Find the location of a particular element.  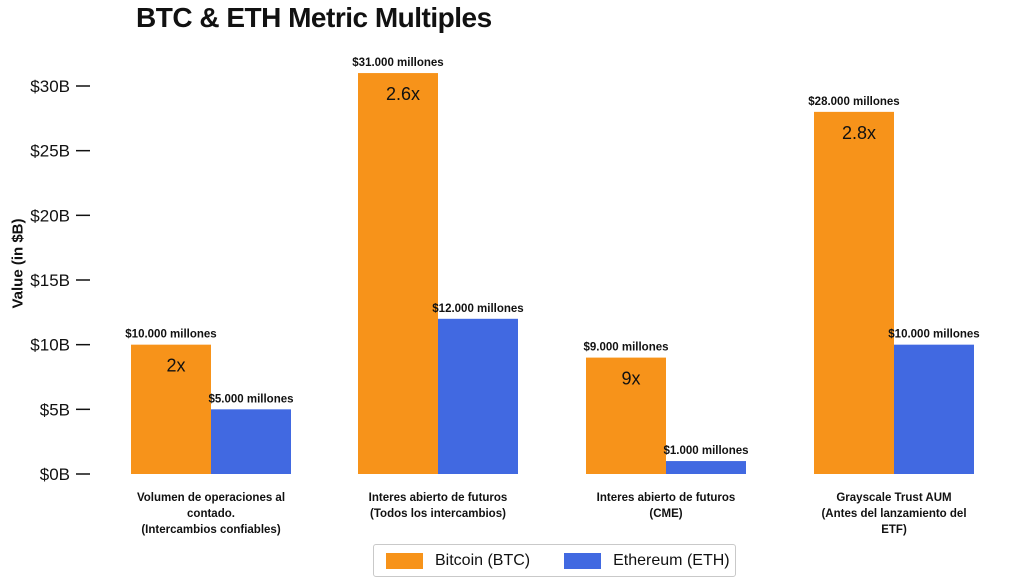

y-tick-label: $0B is located at coordinates (55, 474).